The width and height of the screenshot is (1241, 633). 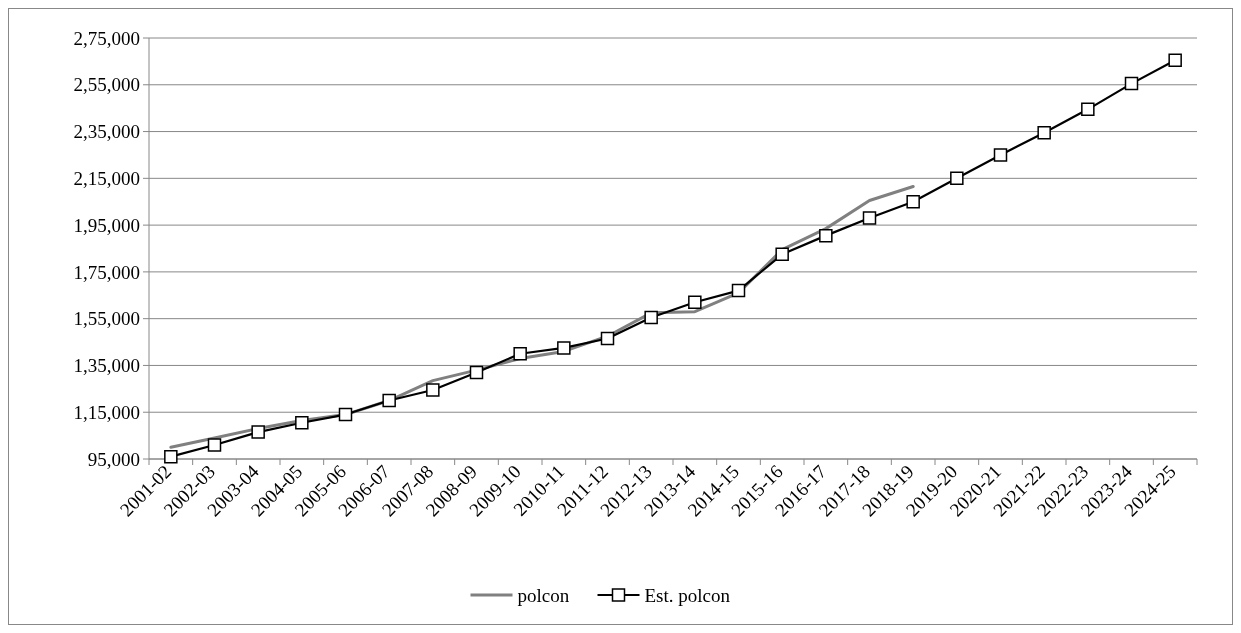 I want to click on y-tick-label: 2,35,000, so click(x=106, y=132).